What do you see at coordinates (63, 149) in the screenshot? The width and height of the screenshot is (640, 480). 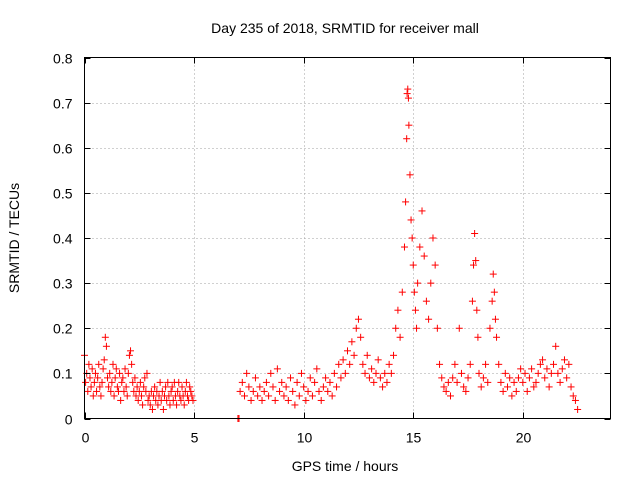 I see `y-tick-label: 0.6` at bounding box center [63, 149].